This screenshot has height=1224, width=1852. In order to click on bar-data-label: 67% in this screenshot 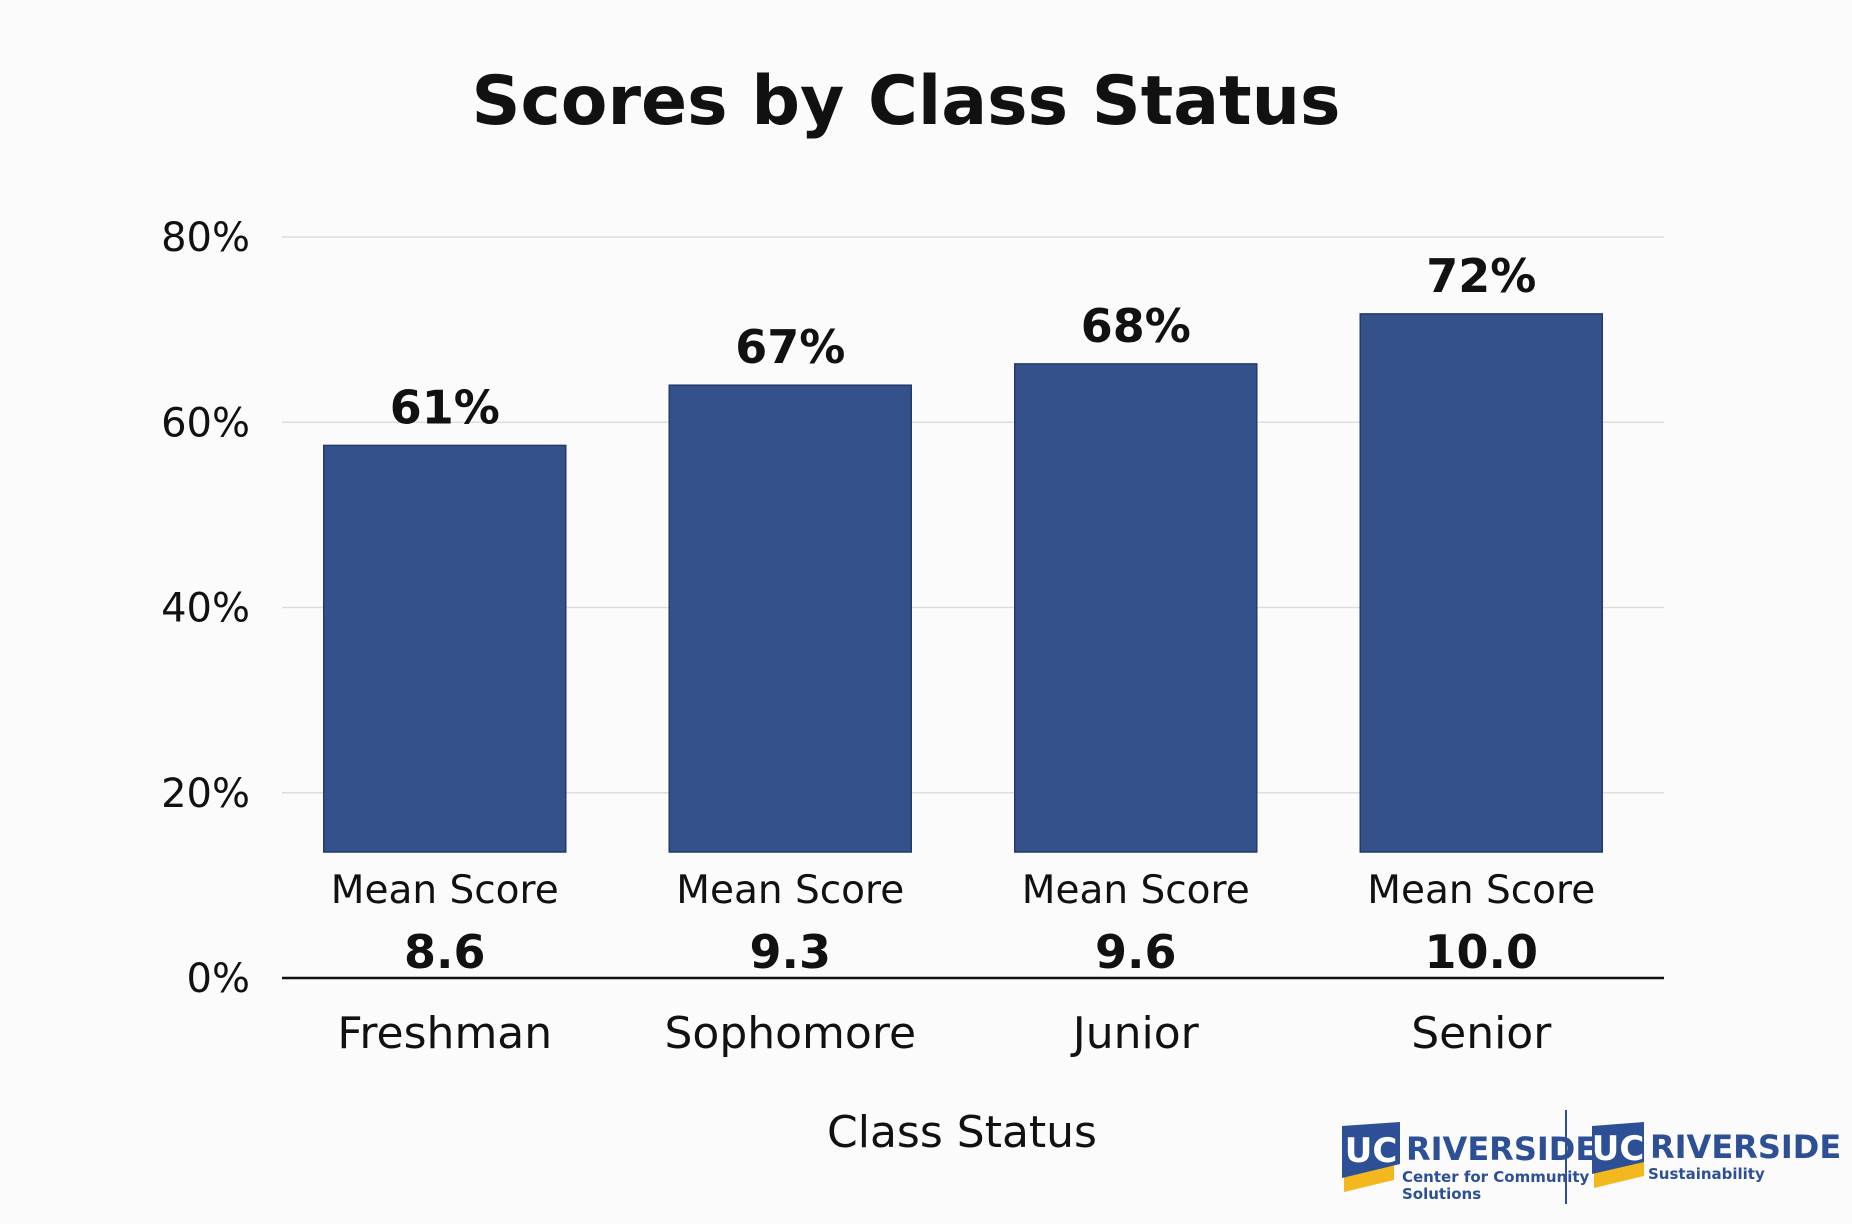, I will do `click(790, 347)`.